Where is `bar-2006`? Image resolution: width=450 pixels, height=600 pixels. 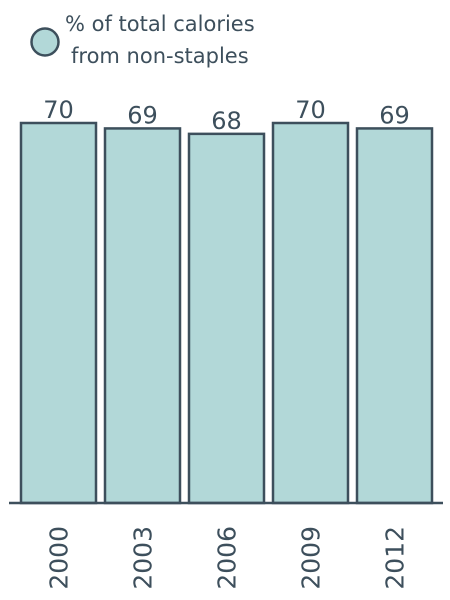 bar-2006 is located at coordinates (226, 318).